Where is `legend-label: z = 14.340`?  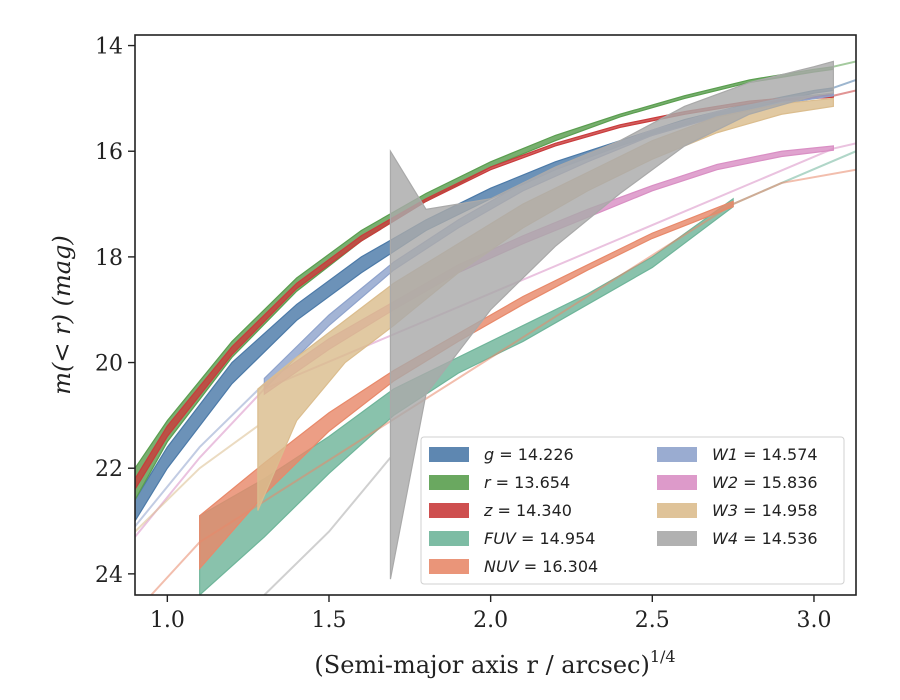
legend-label: z = 14.340 is located at coordinates (527, 510).